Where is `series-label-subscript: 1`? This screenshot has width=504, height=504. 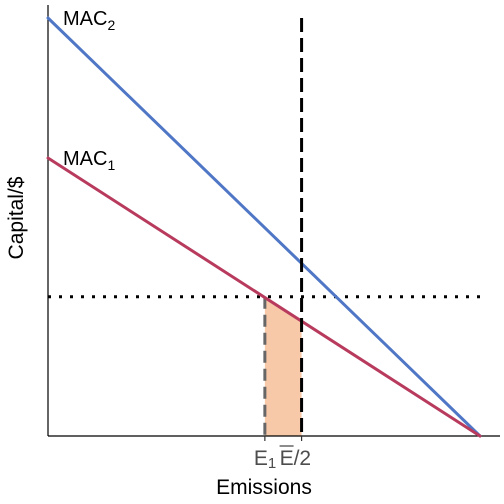
series-label-subscript: 1 is located at coordinates (111, 165).